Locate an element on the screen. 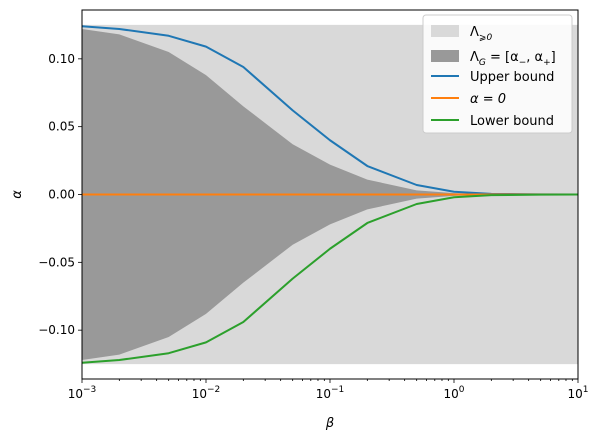  legend-label-0: Λ⩾0 is located at coordinates (481, 34).